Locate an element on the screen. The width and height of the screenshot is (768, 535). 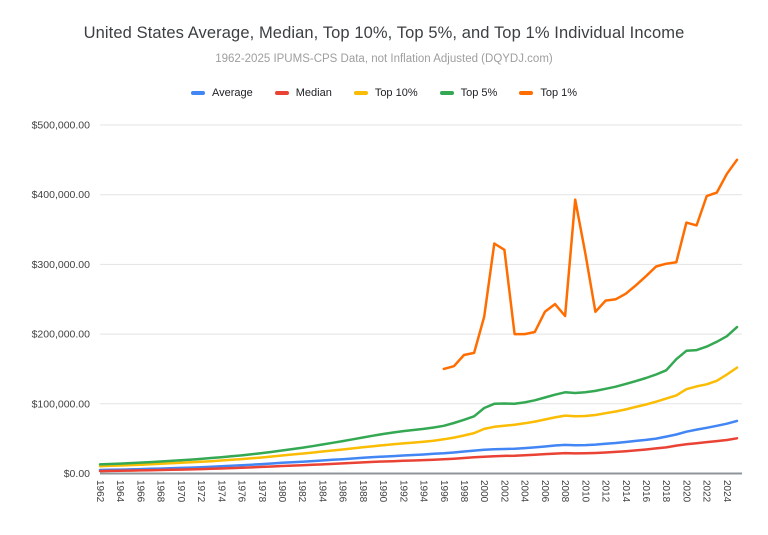
y-axis-tick-label: $500,000.00 is located at coordinates (61, 126).